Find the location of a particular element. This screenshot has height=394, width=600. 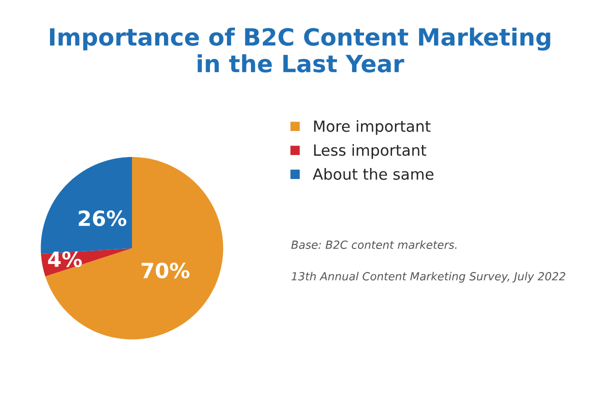

data-label: 26% is located at coordinates (102, 218).